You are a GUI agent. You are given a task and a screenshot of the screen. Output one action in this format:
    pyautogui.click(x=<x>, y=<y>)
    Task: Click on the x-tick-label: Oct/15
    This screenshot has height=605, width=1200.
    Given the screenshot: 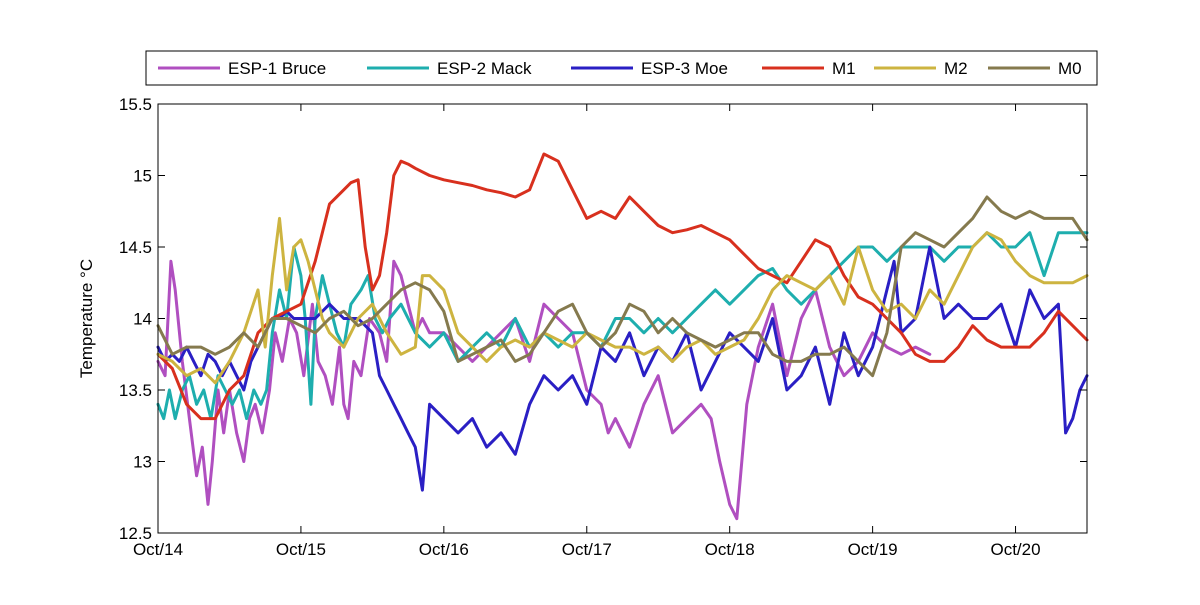 What is the action you would take?
    pyautogui.click(x=301, y=549)
    